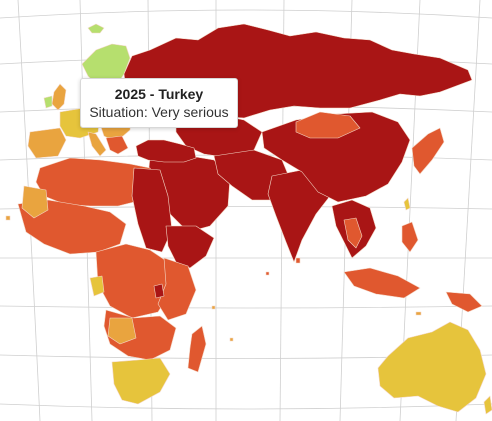 The height and width of the screenshot is (421, 492). What do you see at coordinates (231, 339) in the screenshot?
I see `country-mauritius` at bounding box center [231, 339].